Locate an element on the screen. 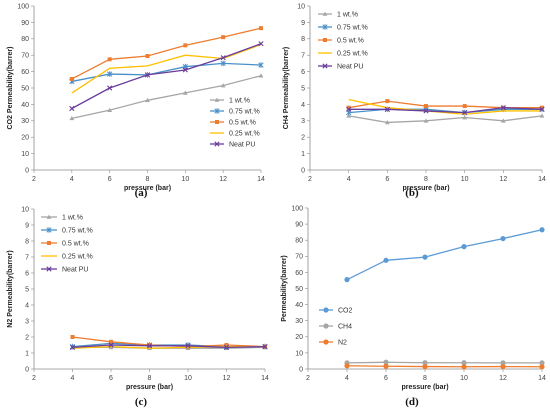 The height and width of the screenshot is (410, 550). legend-label: N2 is located at coordinates (342, 343).